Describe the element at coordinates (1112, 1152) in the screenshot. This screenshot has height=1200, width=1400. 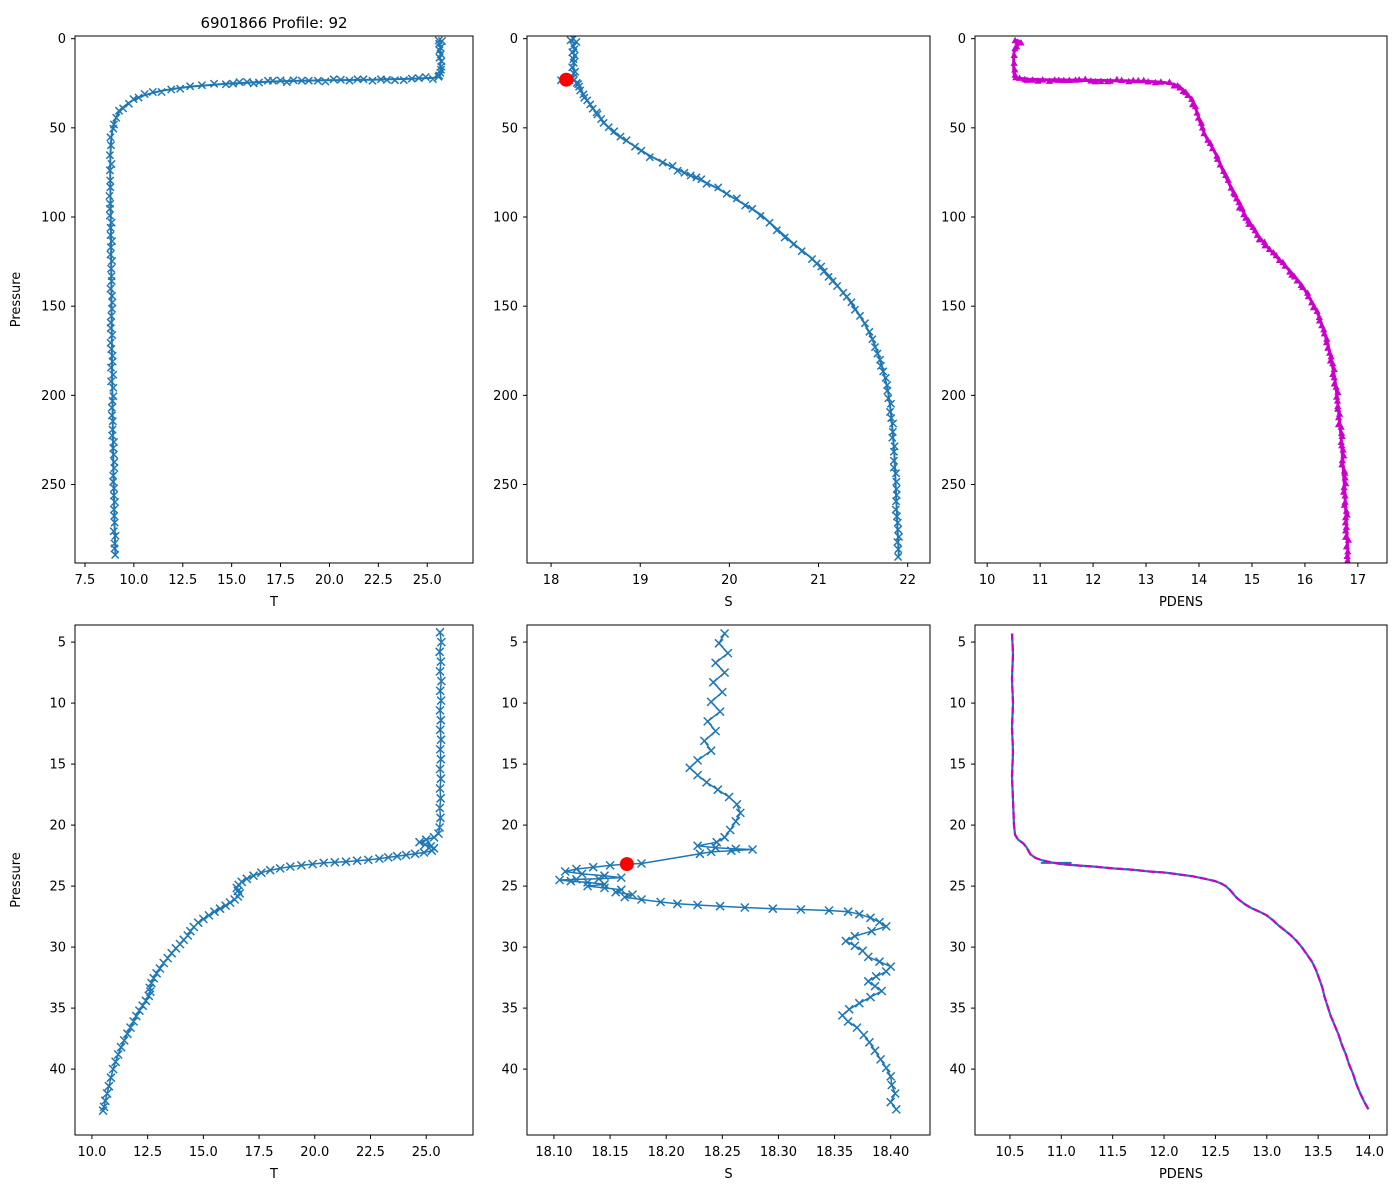
I see `x-tick-label: 11.5` at that location.